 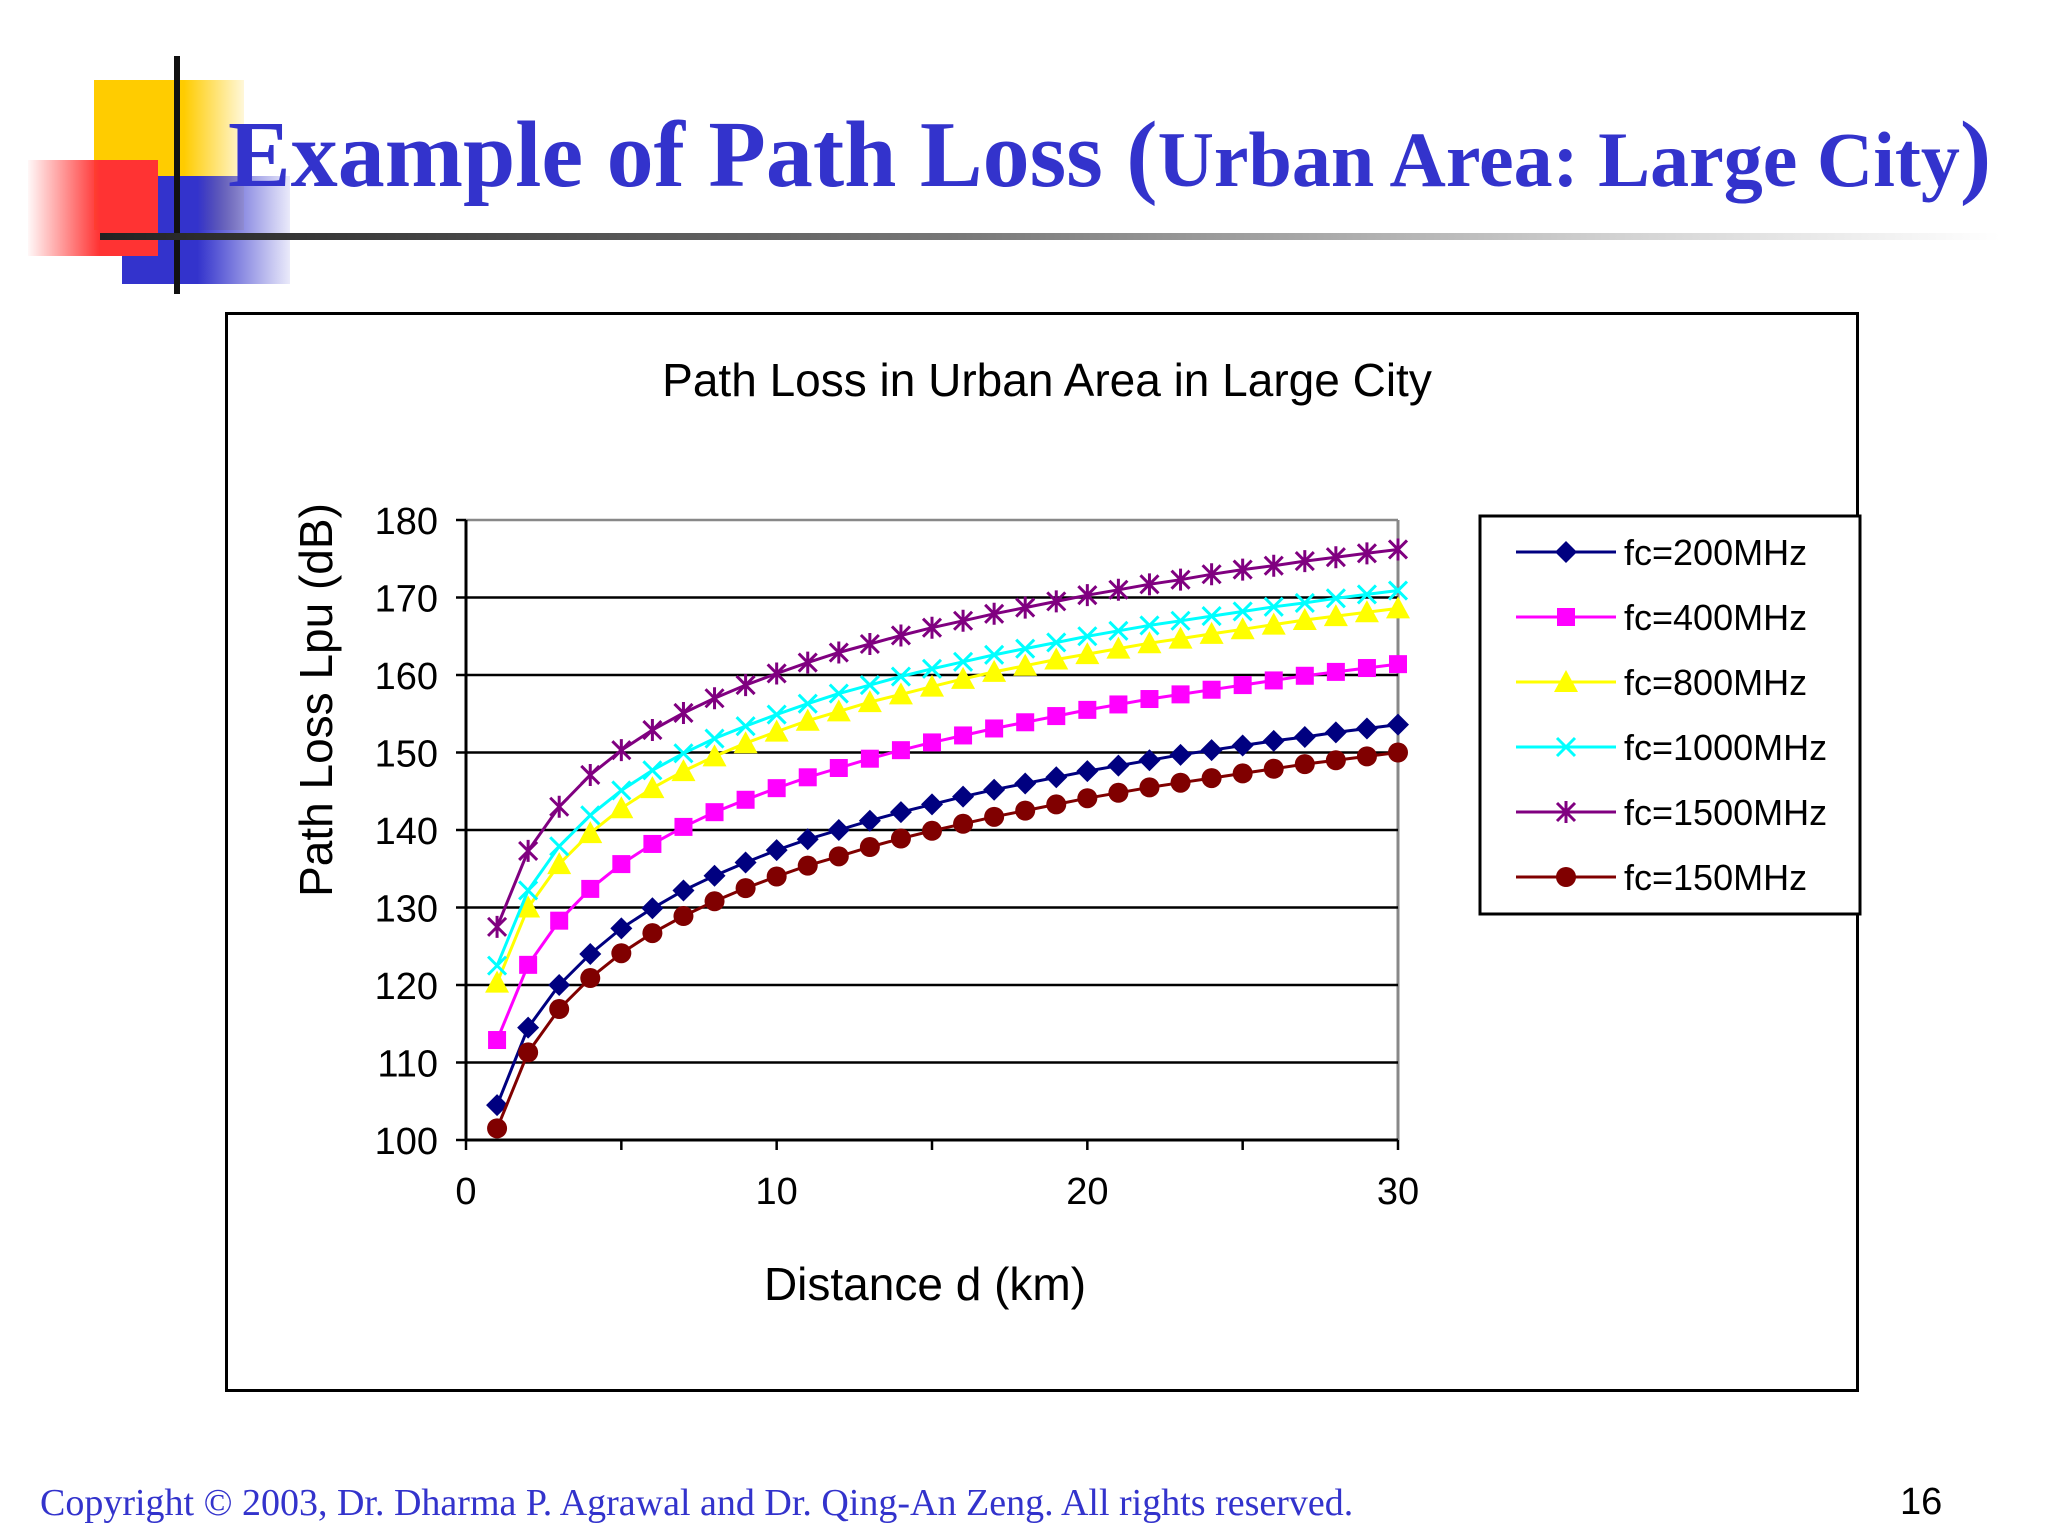 I want to click on legend-item-1: fc=400MHz, so click(x=1661, y=617).